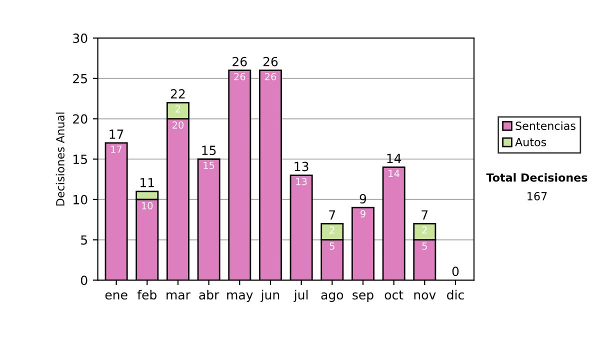  Describe the element at coordinates (530, 142) in the screenshot. I see `legend-label: Autos` at that location.